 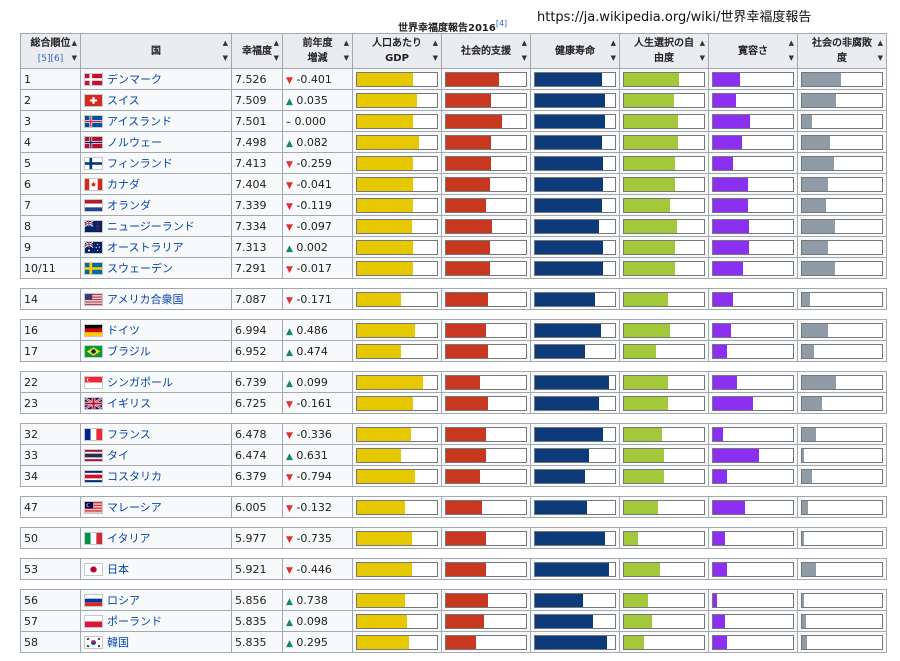 I want to click on header-freedom: 人生選択の自 由度 ▲ ▼, so click(x=664, y=51).